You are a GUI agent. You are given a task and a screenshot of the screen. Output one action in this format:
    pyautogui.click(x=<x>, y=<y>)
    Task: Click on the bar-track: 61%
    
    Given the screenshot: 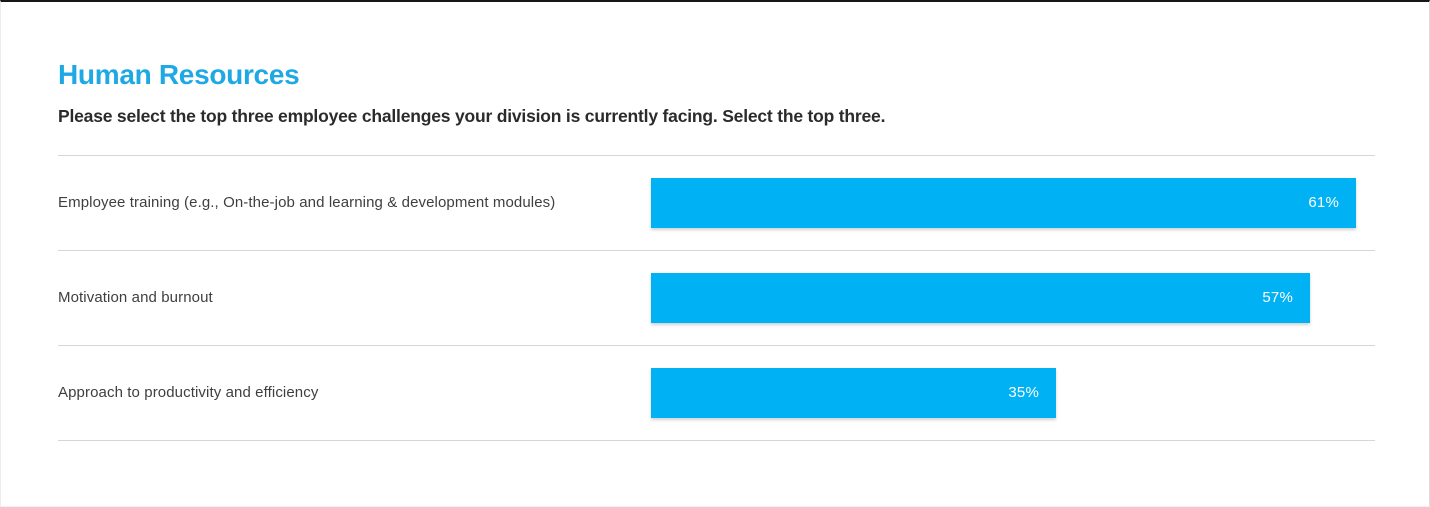 What is the action you would take?
    pyautogui.click(x=1013, y=202)
    